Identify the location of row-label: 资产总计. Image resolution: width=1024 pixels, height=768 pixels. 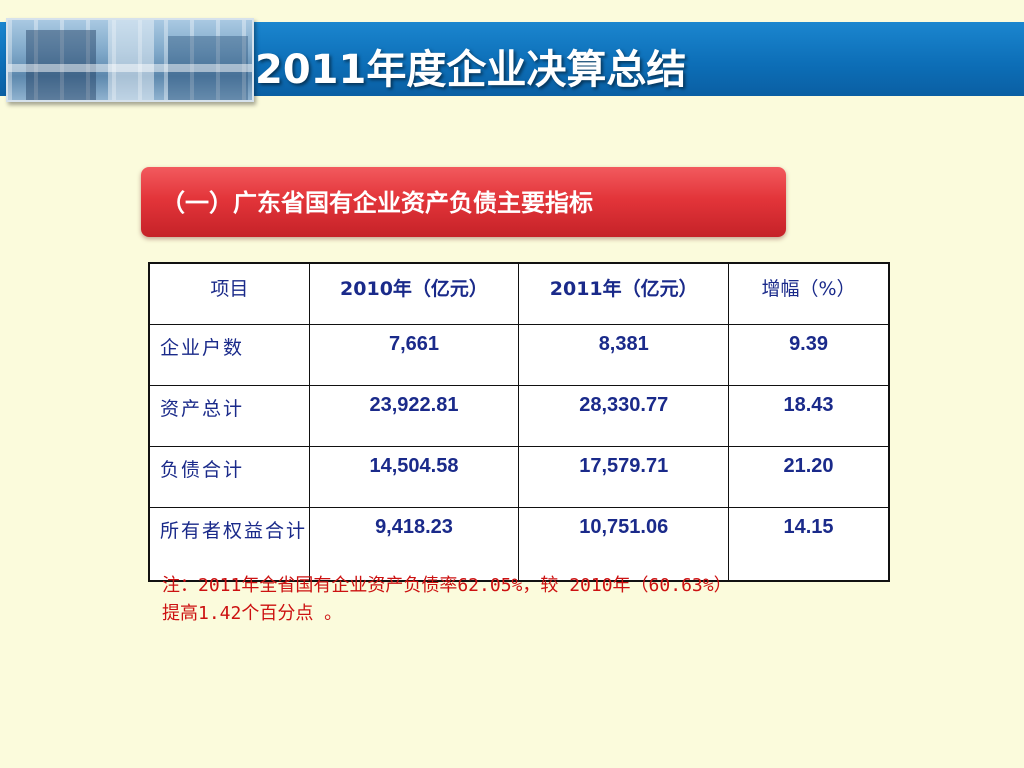
(229, 416).